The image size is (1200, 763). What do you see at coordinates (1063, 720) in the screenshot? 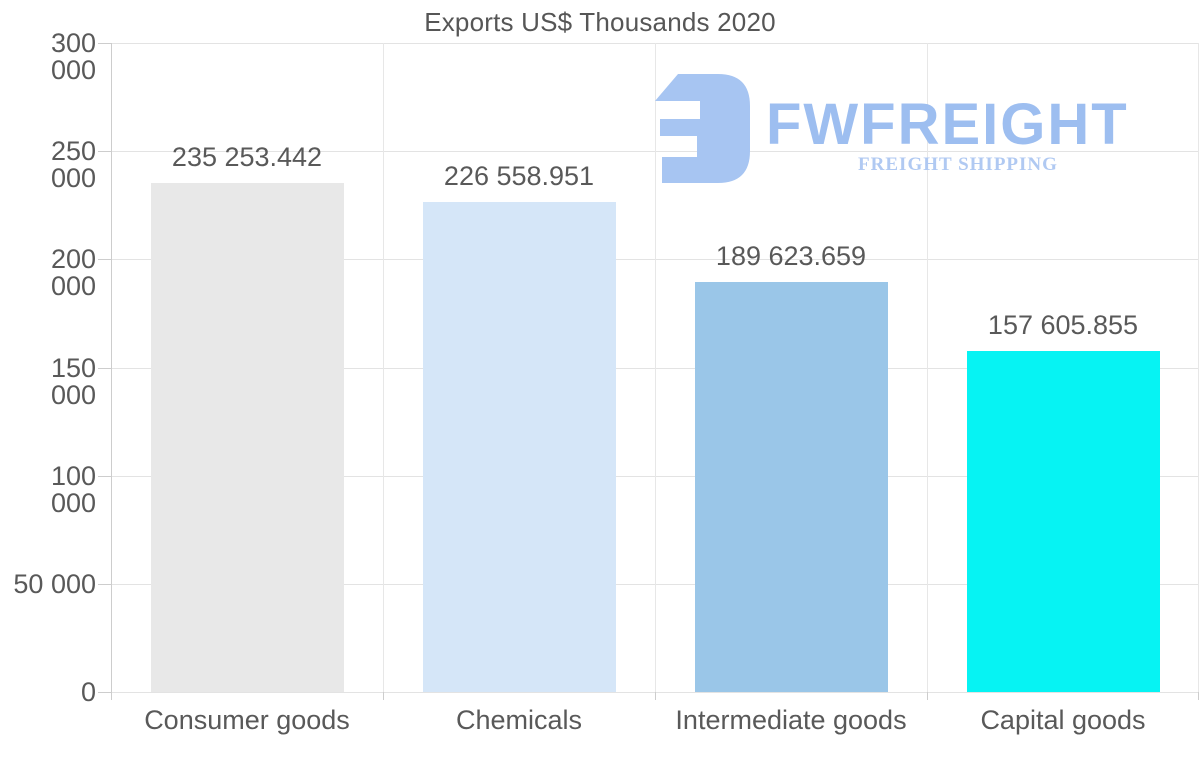
I see `x-axis-label: Capital goods` at bounding box center [1063, 720].